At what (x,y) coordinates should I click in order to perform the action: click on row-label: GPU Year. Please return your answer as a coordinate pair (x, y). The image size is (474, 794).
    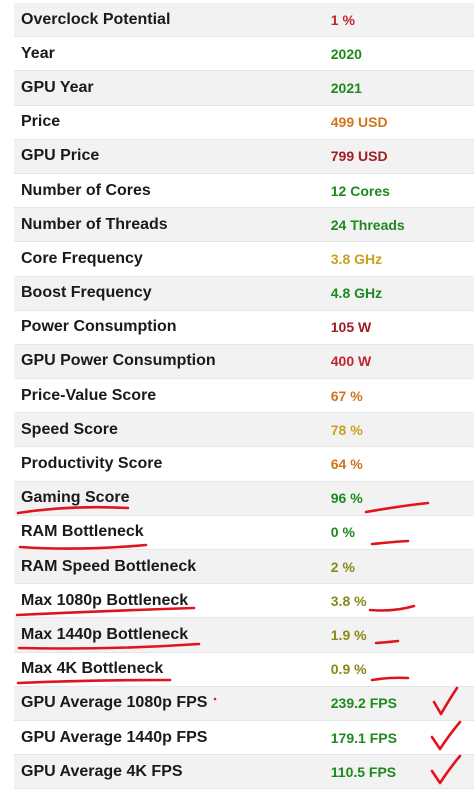
    Looking at the image, I should click on (57, 87).